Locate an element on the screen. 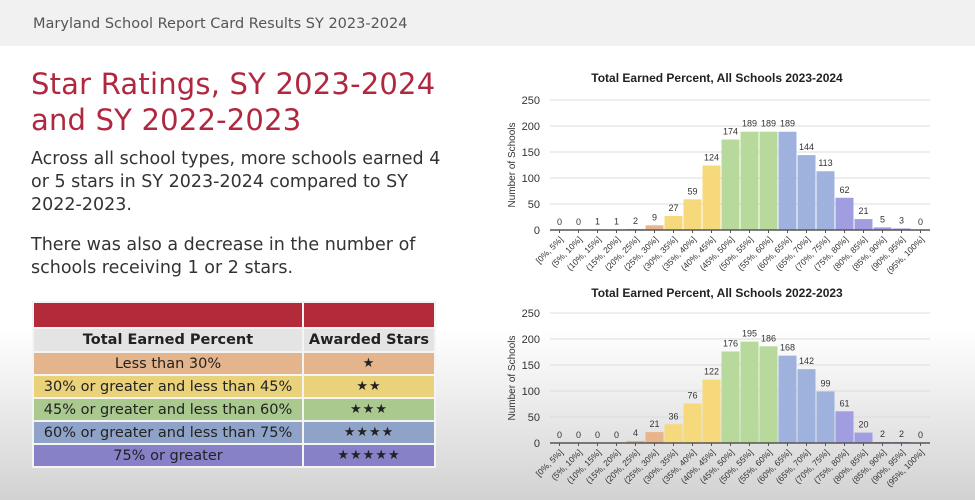 This screenshot has height=500, width=975. stars-cell: ★ is located at coordinates (369, 363).